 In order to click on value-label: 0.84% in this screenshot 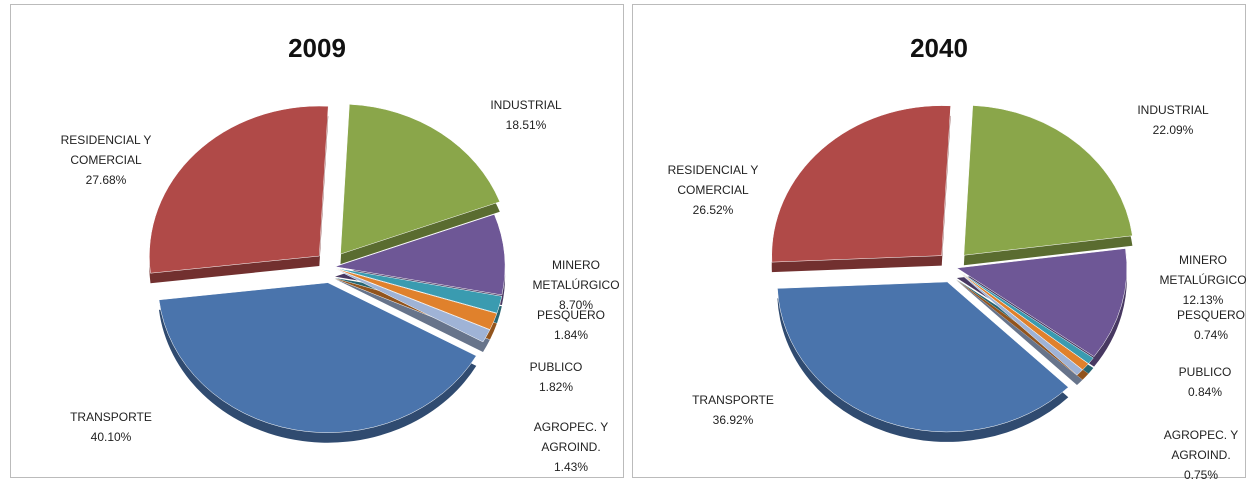, I will do `click(1205, 392)`.